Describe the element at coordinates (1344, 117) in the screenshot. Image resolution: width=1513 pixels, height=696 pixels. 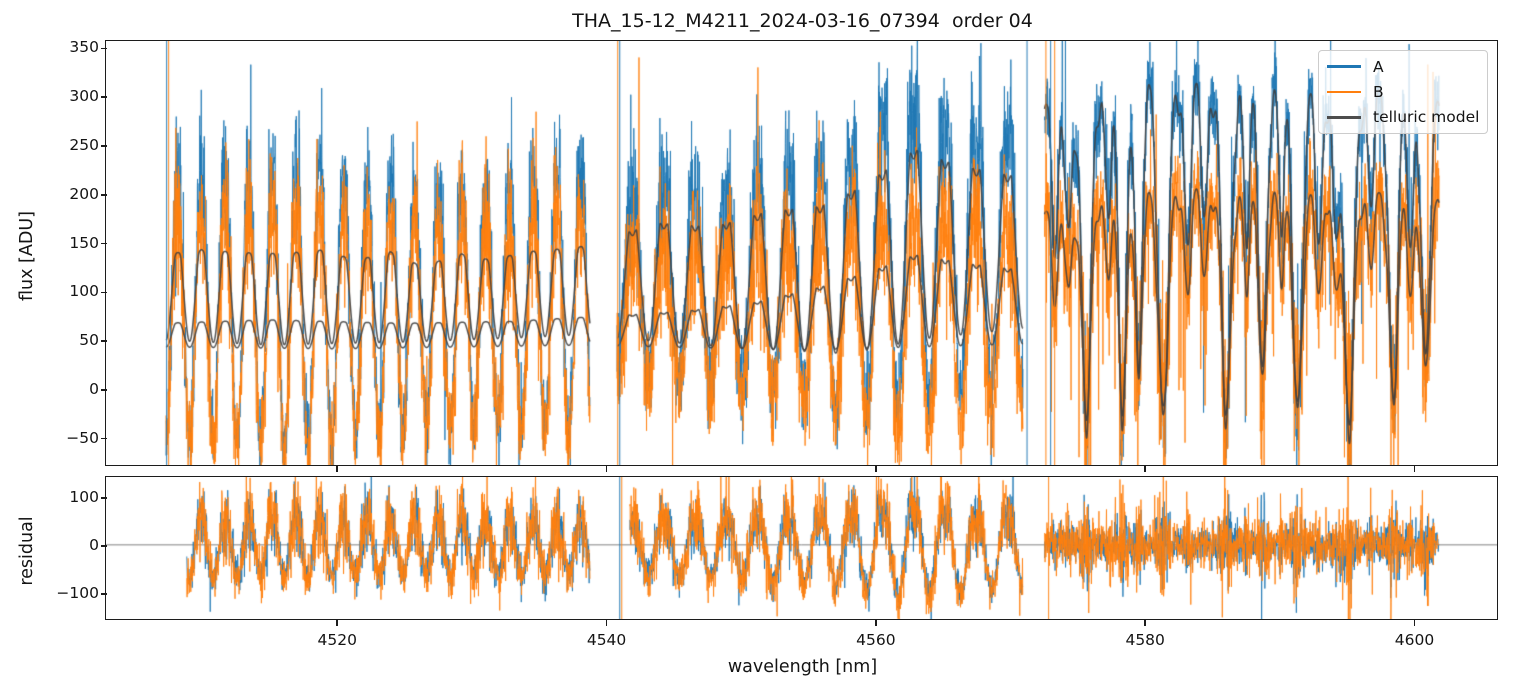
I see `telluric-model-line-swatch` at that location.